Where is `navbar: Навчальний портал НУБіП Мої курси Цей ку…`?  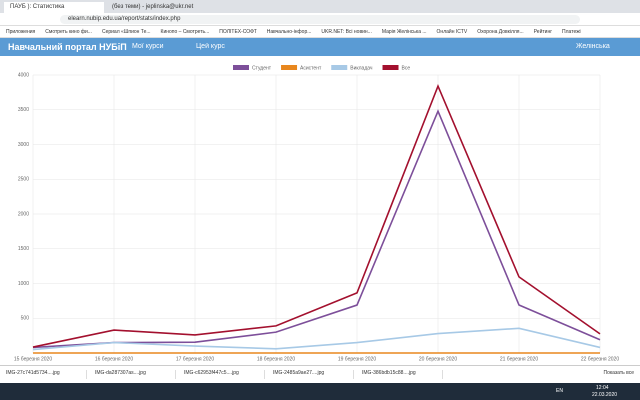
navbar: Навчальний портал НУБіП Мої курси Цей ку… is located at coordinates (320, 47).